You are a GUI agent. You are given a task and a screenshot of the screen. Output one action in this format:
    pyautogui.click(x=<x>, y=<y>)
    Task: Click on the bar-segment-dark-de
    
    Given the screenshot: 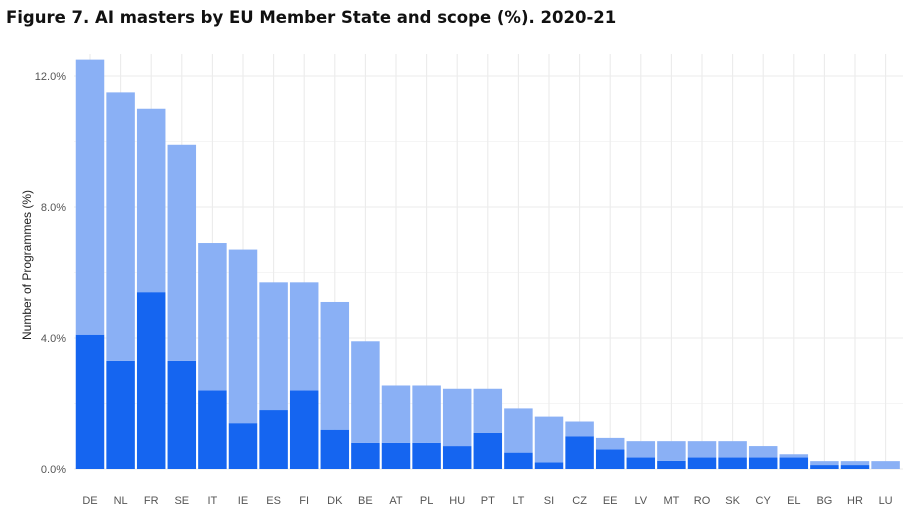 What is the action you would take?
    pyautogui.click(x=90, y=401)
    